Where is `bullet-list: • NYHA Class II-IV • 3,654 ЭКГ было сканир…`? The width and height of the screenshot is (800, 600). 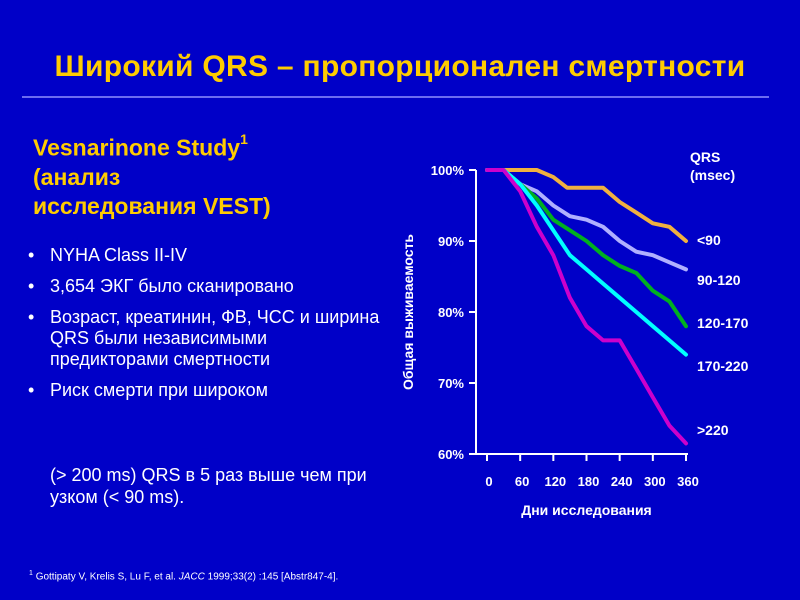 bullet-list: • NYHA Class II-IV • 3,654 ЭКГ было сканир… is located at coordinates (206, 328).